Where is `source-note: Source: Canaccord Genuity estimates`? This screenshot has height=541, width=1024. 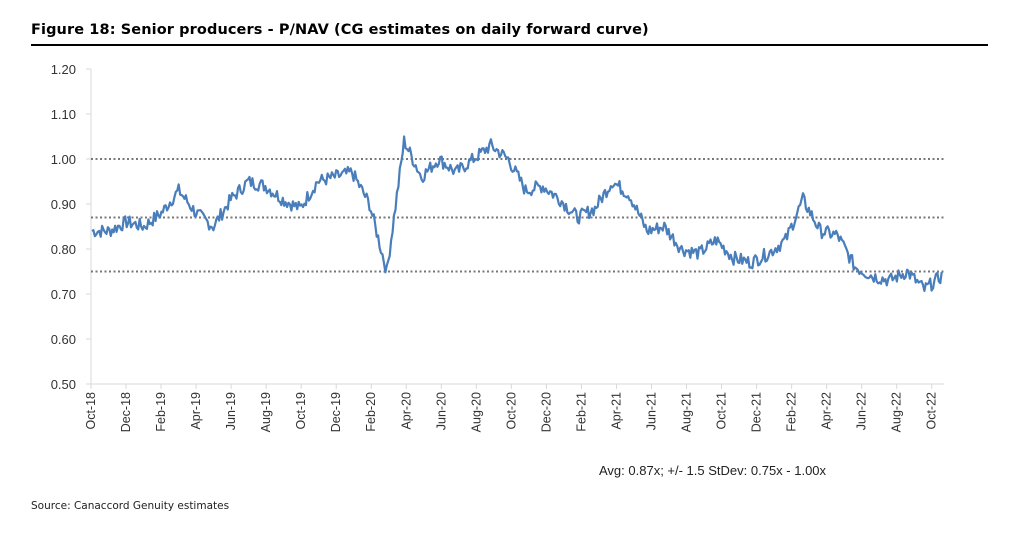 source-note: Source: Canaccord Genuity estimates is located at coordinates (130, 506).